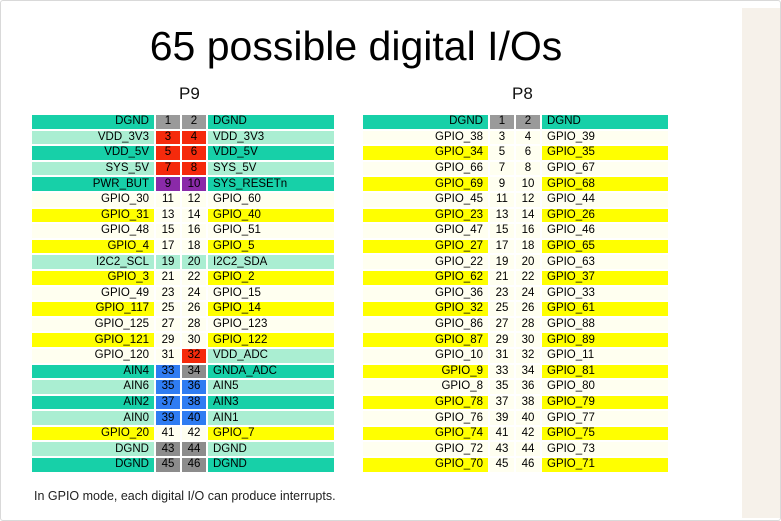 The image size is (781, 521). Describe the element at coordinates (194, 122) in the screenshot. I see `pin-number-right: 2` at that location.